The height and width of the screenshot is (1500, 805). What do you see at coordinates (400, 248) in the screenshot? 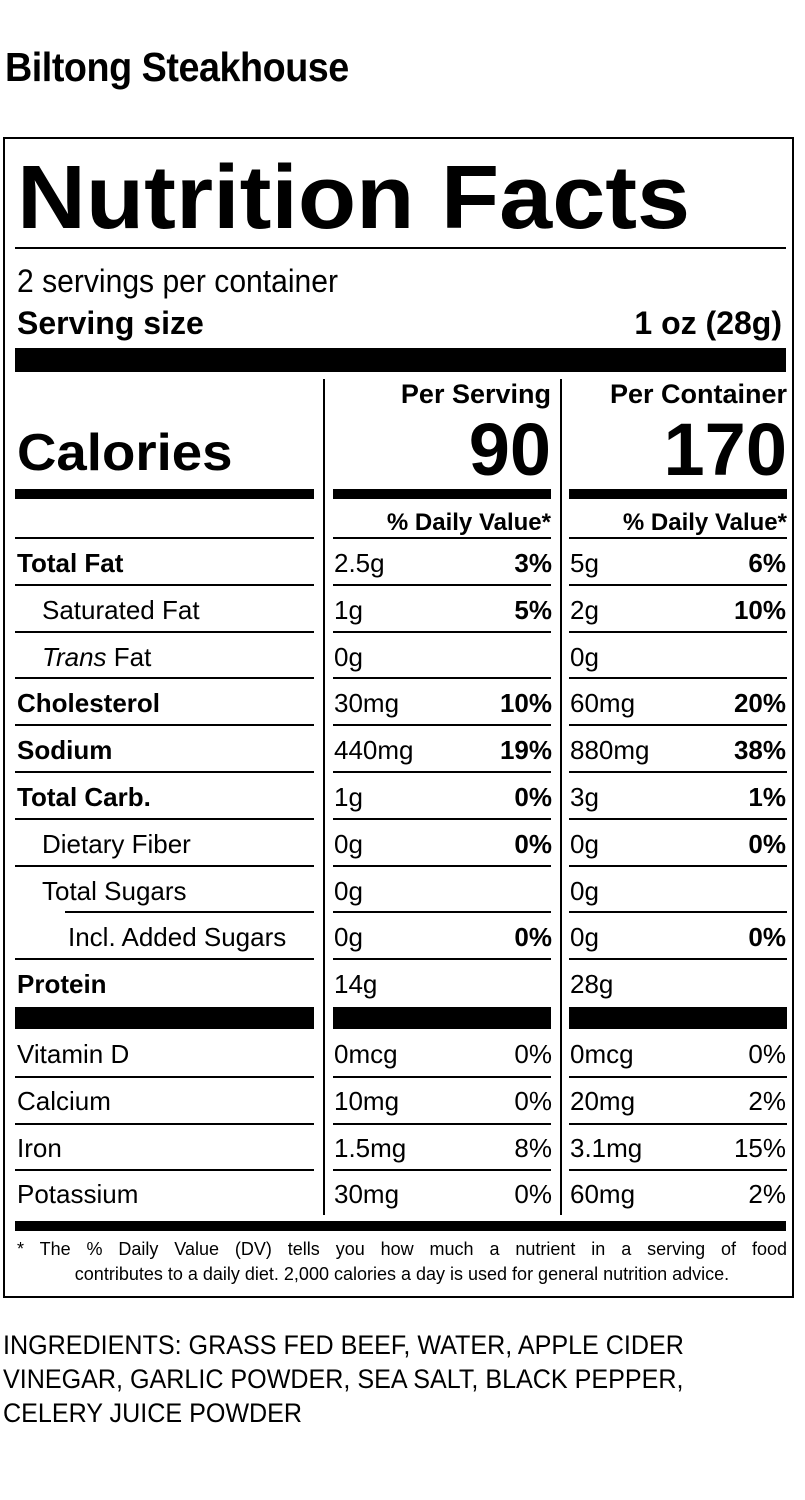
I see `divider` at bounding box center [400, 248].